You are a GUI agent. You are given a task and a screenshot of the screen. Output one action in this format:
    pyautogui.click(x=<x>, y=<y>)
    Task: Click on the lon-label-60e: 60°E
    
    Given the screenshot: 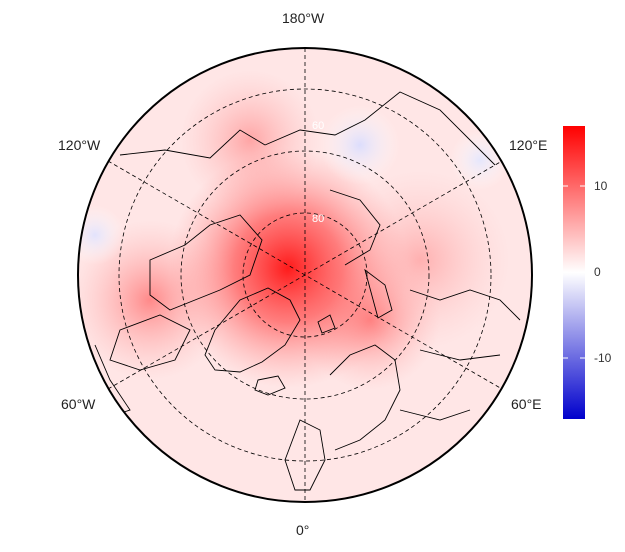 What is the action you would take?
    pyautogui.click(x=526, y=404)
    